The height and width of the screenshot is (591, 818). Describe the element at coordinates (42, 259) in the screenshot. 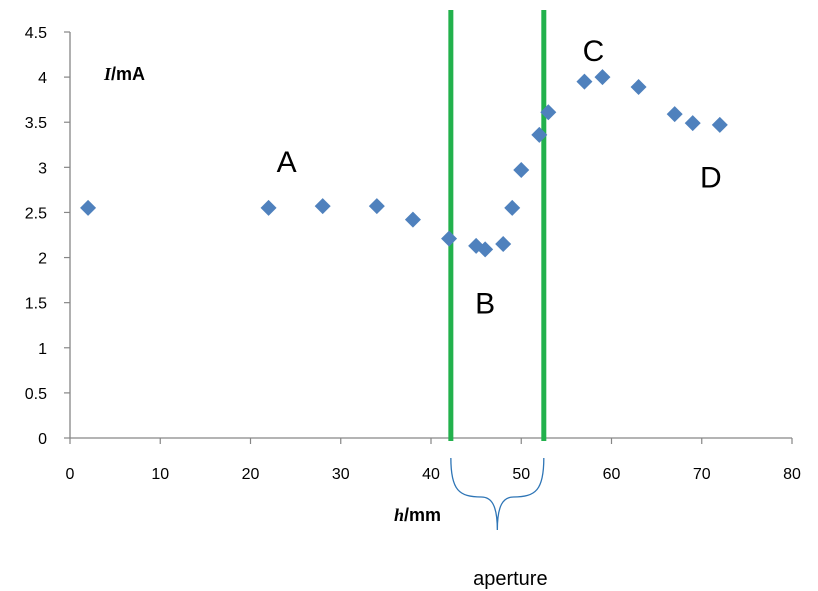

I see `y-tick-label: 2` at that location.